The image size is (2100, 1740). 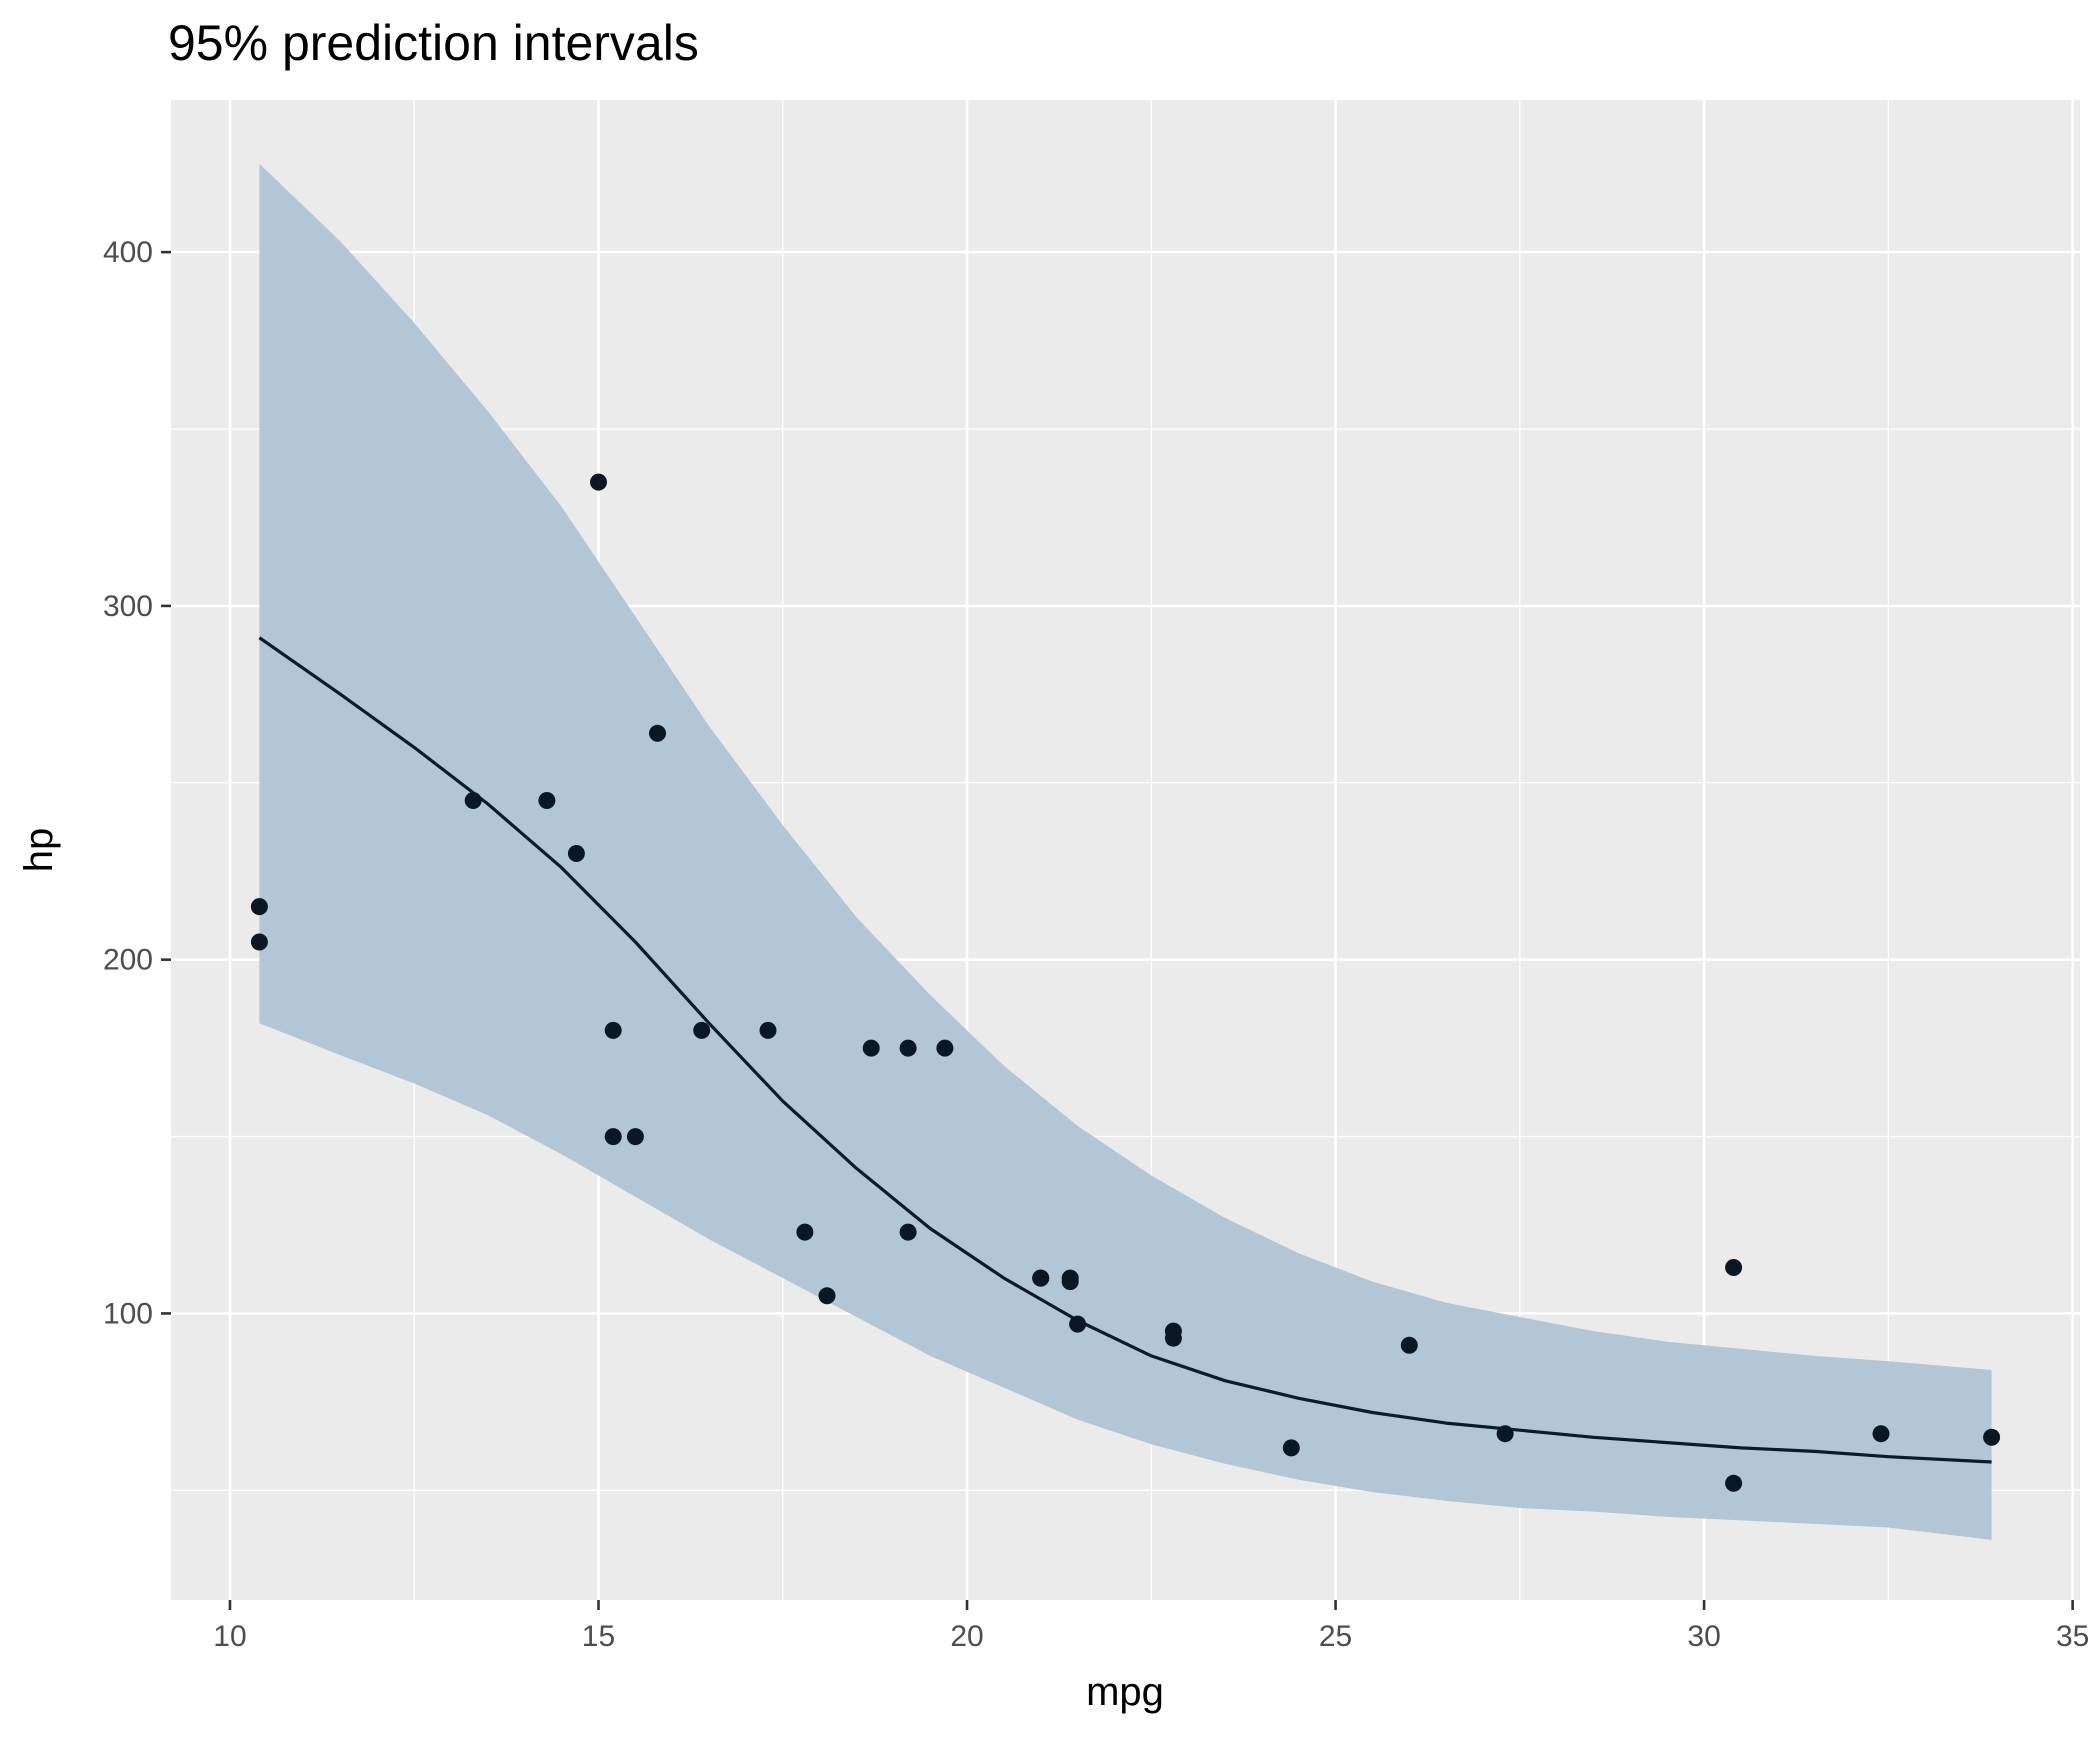 What do you see at coordinates (966, 1636) in the screenshot?
I see `x-tick-label: 20` at bounding box center [966, 1636].